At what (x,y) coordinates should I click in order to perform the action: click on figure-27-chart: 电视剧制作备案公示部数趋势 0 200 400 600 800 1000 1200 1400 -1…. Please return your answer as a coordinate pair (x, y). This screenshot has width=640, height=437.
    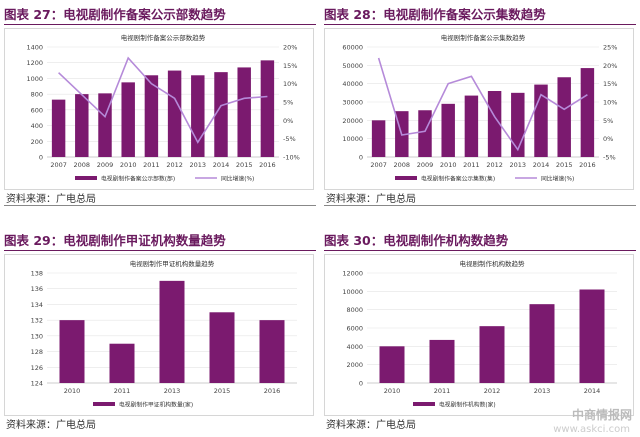
    Looking at the image, I should click on (163, 108).